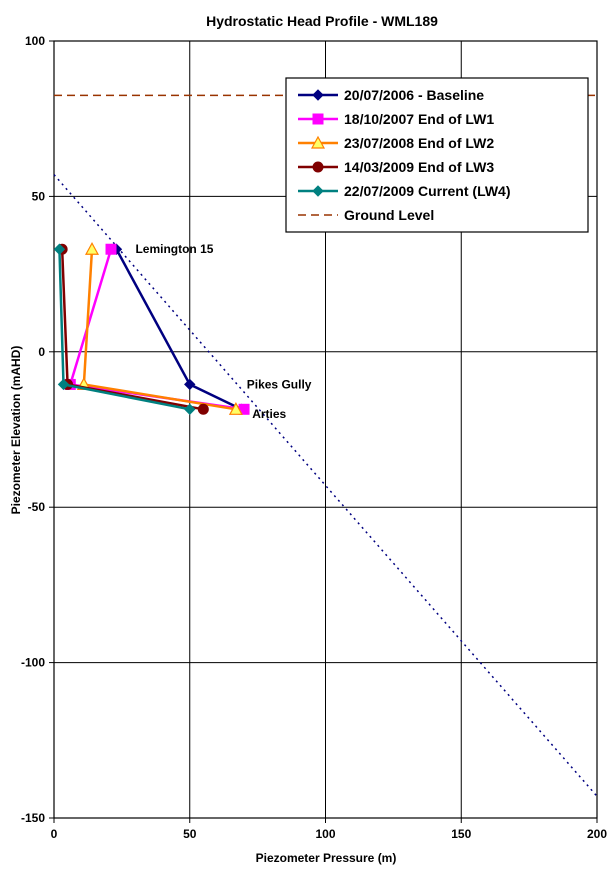 Image resolution: width=611 pixels, height=877 pixels. I want to click on legend-entry: 20/07/2006 - Baseline, so click(414, 95).